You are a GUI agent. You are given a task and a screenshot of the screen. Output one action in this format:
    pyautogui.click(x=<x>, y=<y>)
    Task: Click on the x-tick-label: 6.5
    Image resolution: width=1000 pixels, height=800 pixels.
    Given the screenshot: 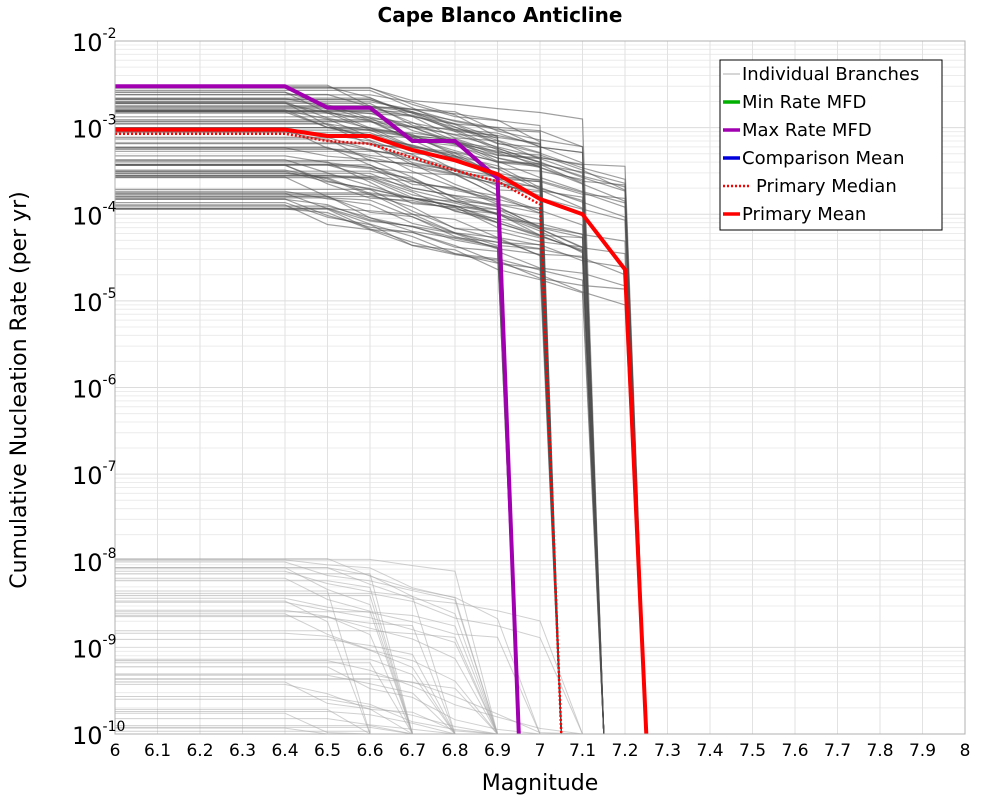 What is the action you would take?
    pyautogui.click(x=327, y=751)
    